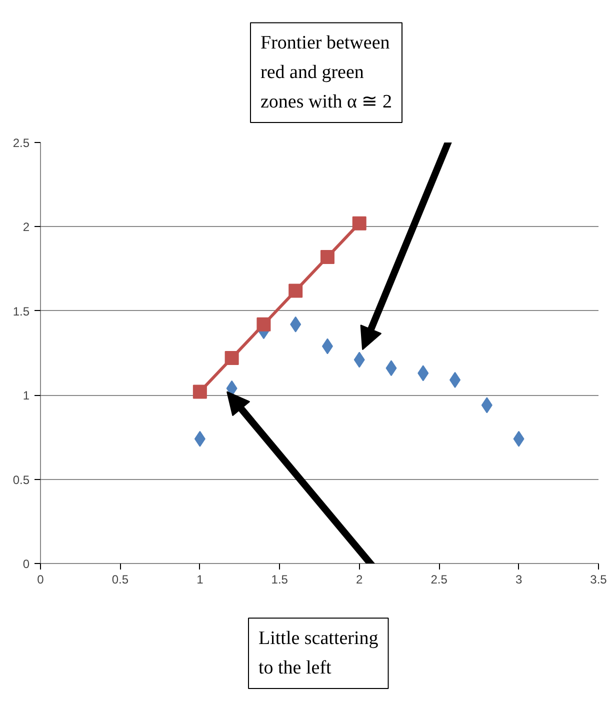 The height and width of the screenshot is (718, 614). I want to click on x-tick-label: 1, so click(200, 579).